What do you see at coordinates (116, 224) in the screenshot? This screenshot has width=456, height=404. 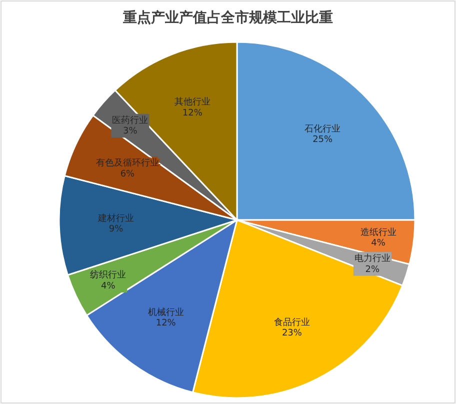 I see `slice-label: 建材行业 9%` at bounding box center [116, 224].